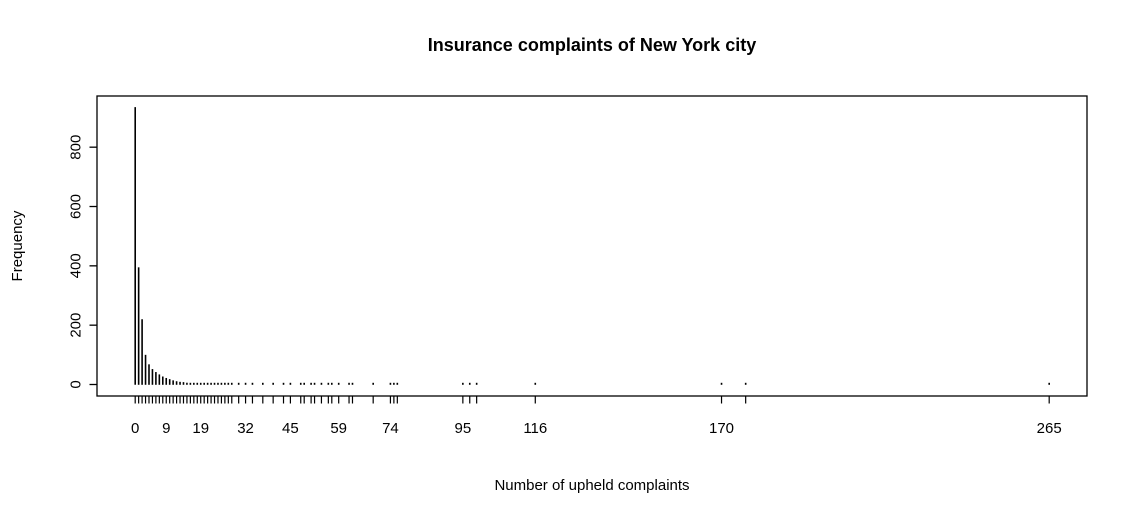  I want to click on y-axis-title: Frequency, so click(17, 245).